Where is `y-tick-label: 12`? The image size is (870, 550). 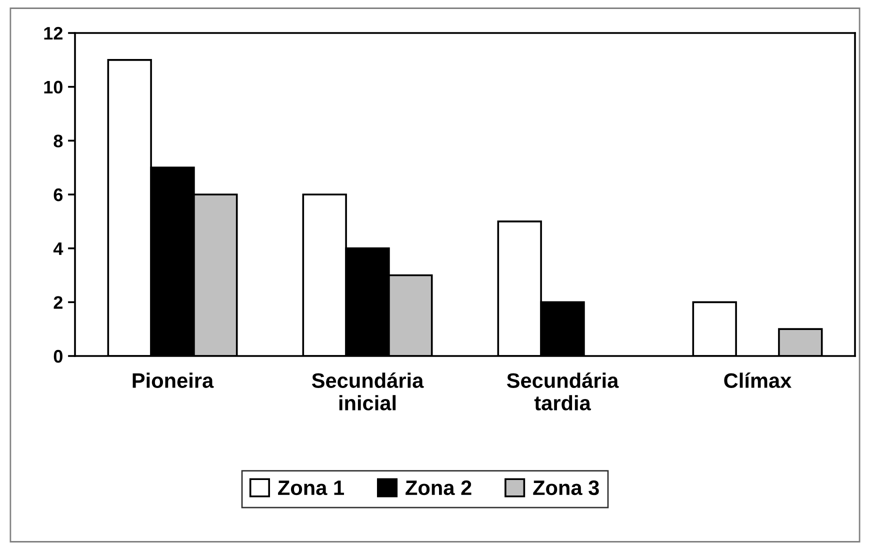 y-tick-label: 12 is located at coordinates (53, 33).